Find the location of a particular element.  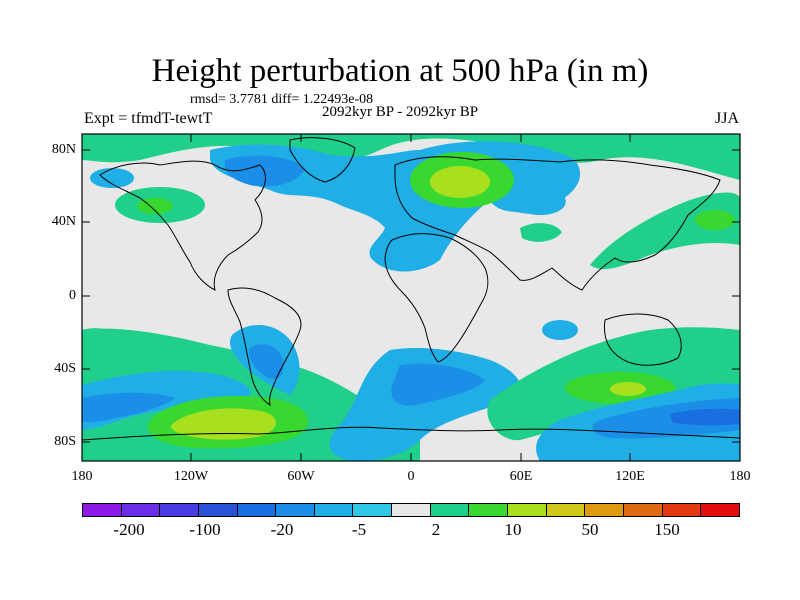

contour-blue-se-darker is located at coordinates (705, 417).